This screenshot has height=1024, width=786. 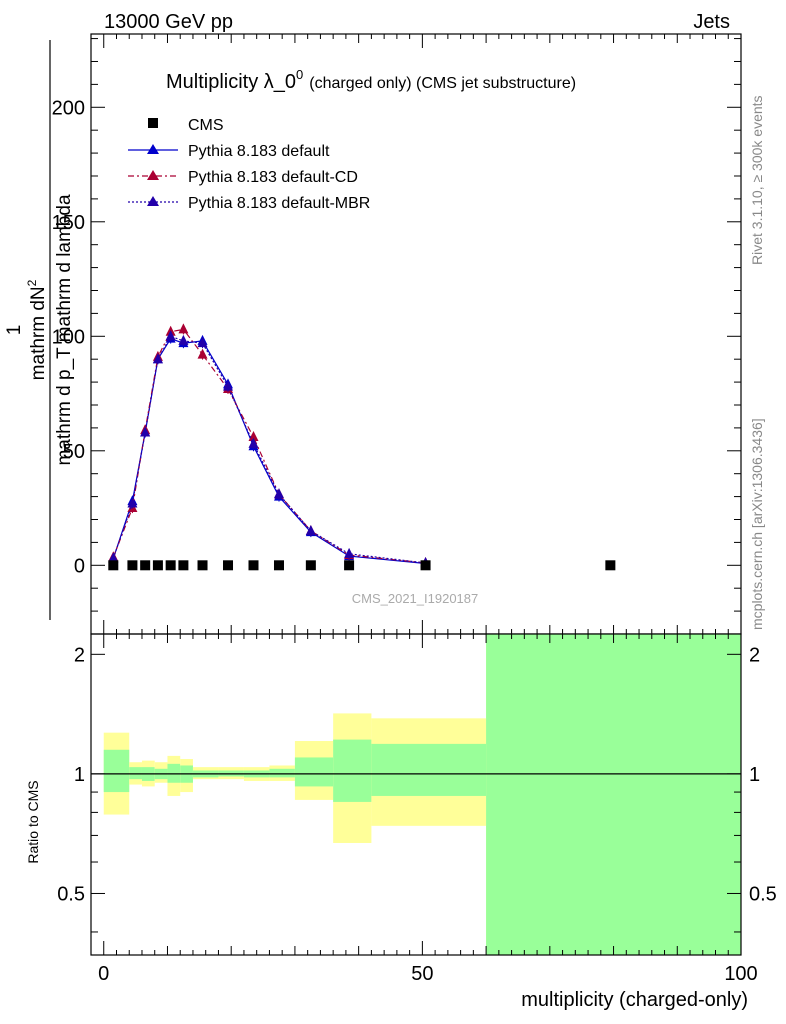 What do you see at coordinates (757, 524) in the screenshot?
I see `mcplots-label: mcplots.cern.ch [arXiv:1306.3436]` at bounding box center [757, 524].